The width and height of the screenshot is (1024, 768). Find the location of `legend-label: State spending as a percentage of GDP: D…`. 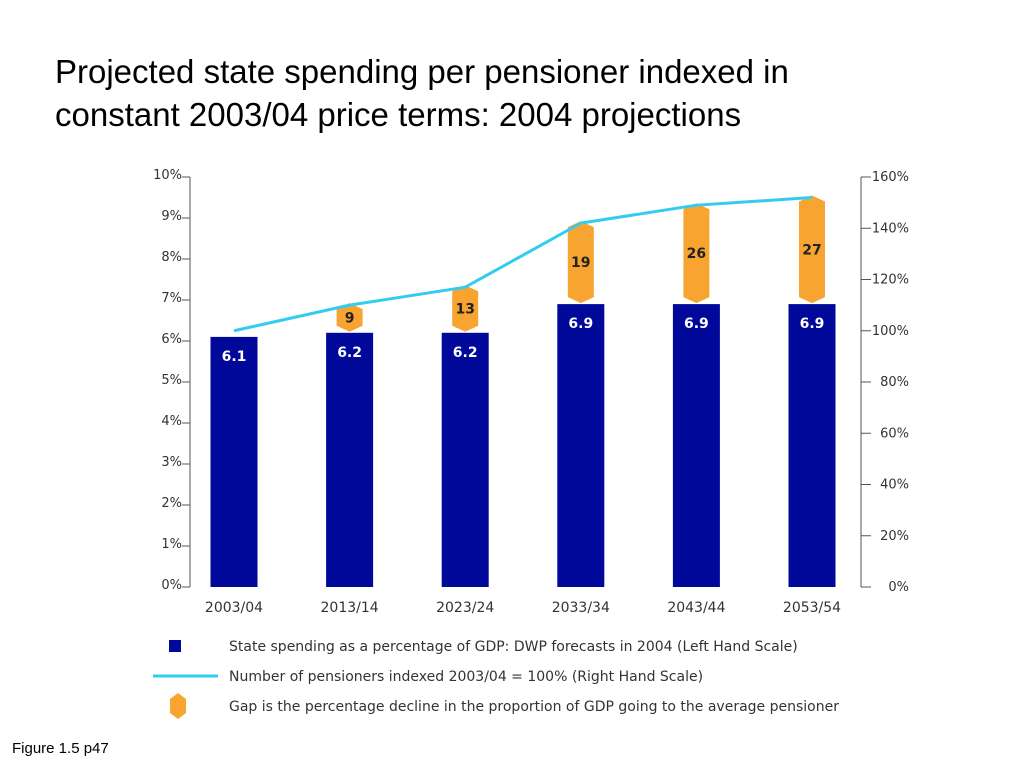

legend-label: State spending as a percentage of GDP: D… is located at coordinates (513, 647).